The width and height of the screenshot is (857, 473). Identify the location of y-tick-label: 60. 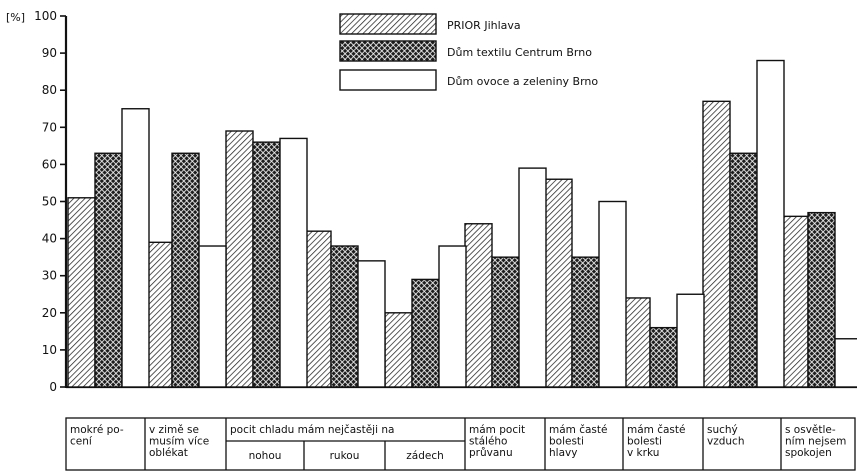
(49, 164).